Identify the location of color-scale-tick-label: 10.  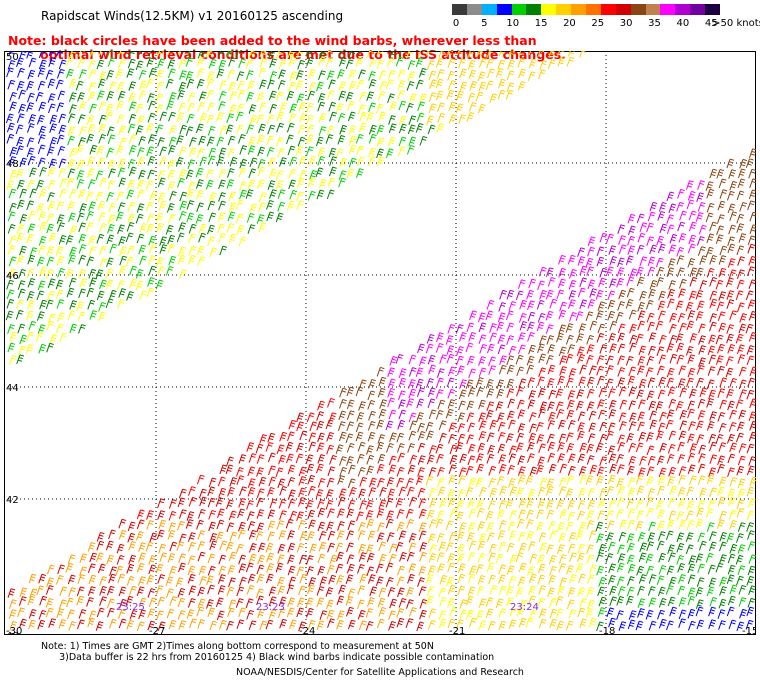
(513, 23).